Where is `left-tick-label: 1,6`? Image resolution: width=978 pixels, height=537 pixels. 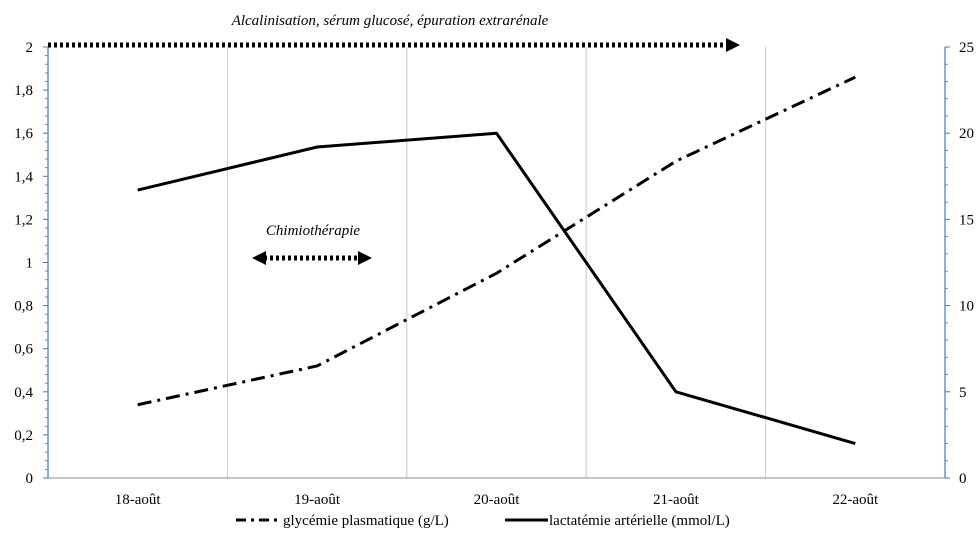
left-tick-label: 1,6 is located at coordinates (23, 134).